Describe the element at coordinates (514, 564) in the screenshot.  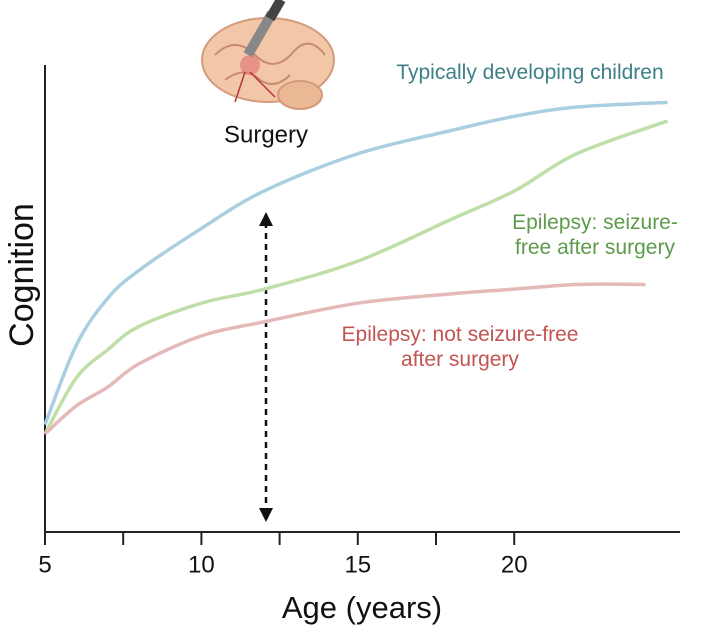
I see `x-tick-label: 20` at that location.